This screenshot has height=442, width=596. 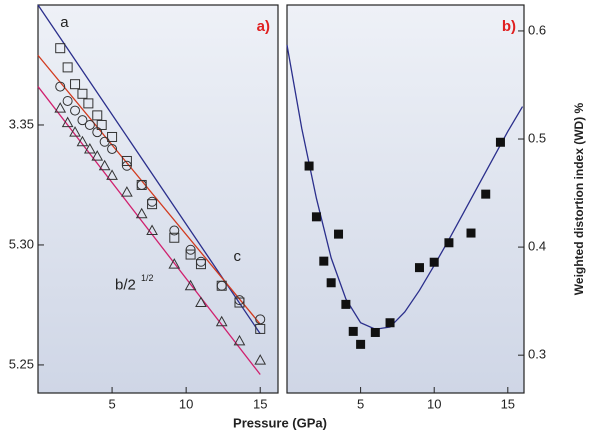 I want to click on y2-tick-label: 0.5, so click(x=537, y=137).